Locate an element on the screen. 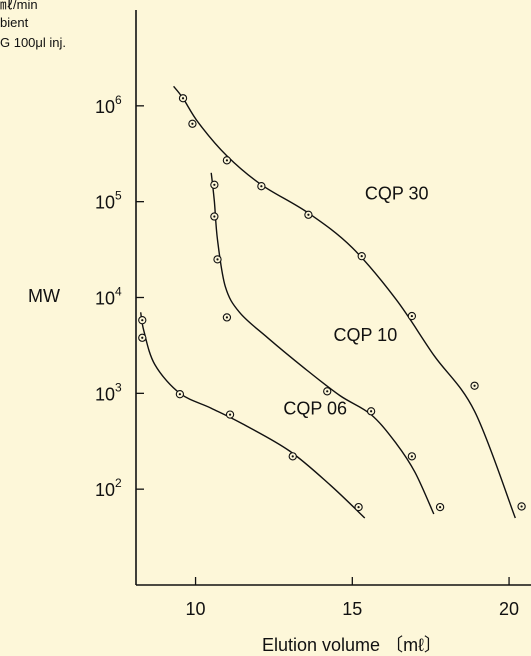 This screenshot has width=531, height=656. note-line-2: bient is located at coordinates (14, 22).